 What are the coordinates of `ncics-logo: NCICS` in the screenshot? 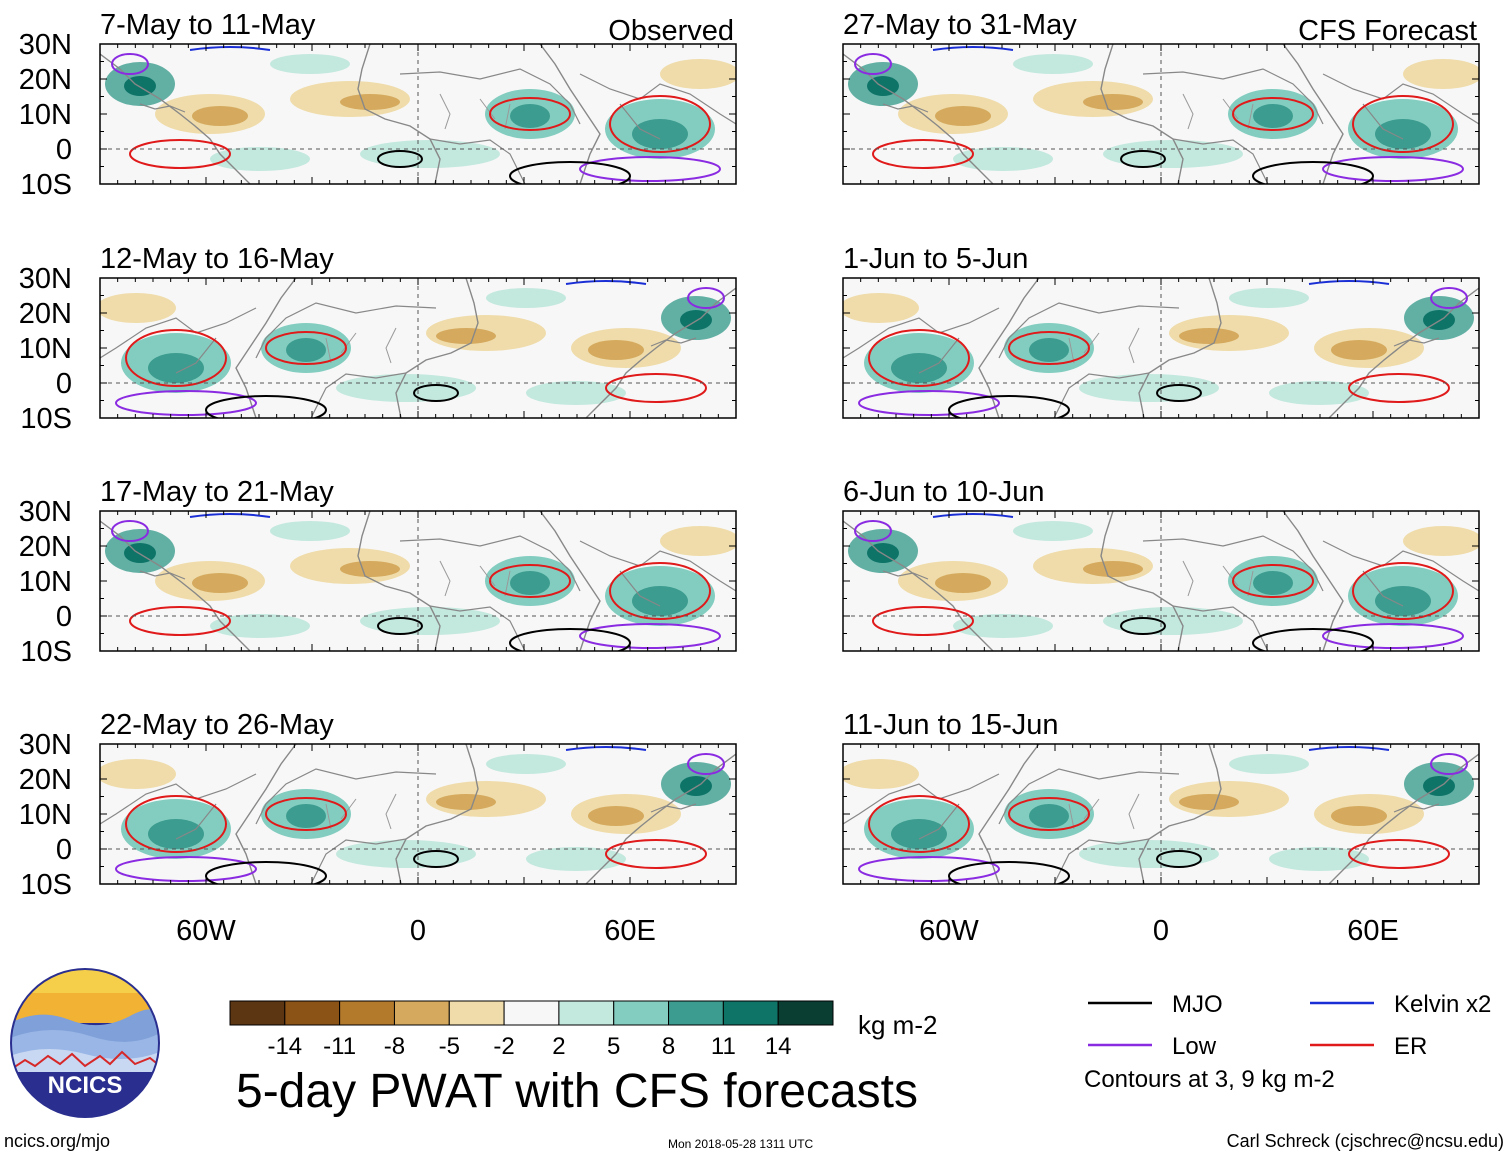 It's located at (85, 1043).